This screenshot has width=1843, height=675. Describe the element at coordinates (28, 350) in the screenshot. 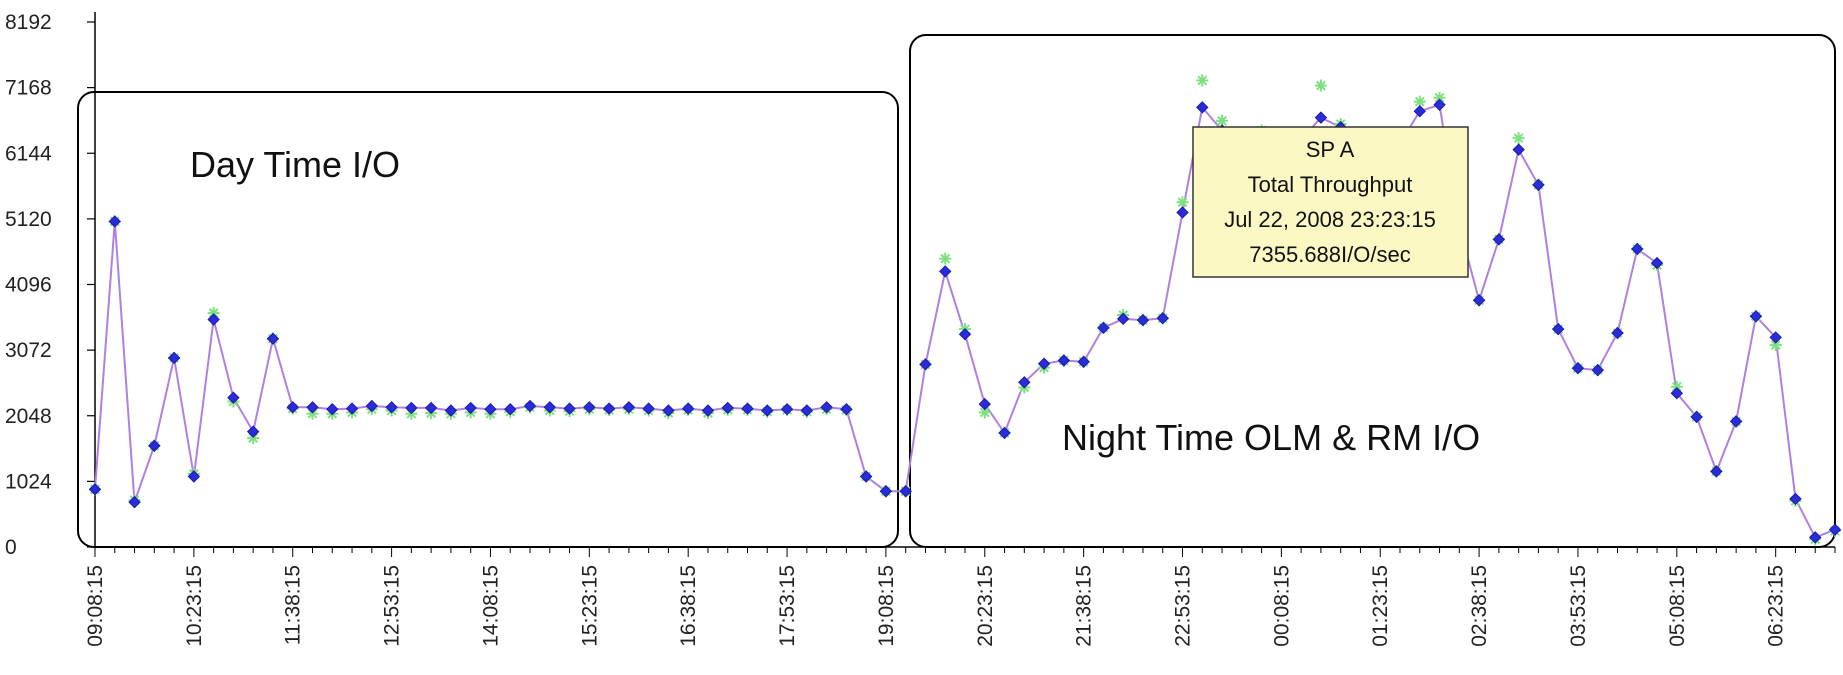

I see `y-tick-label: 3072` at that location.